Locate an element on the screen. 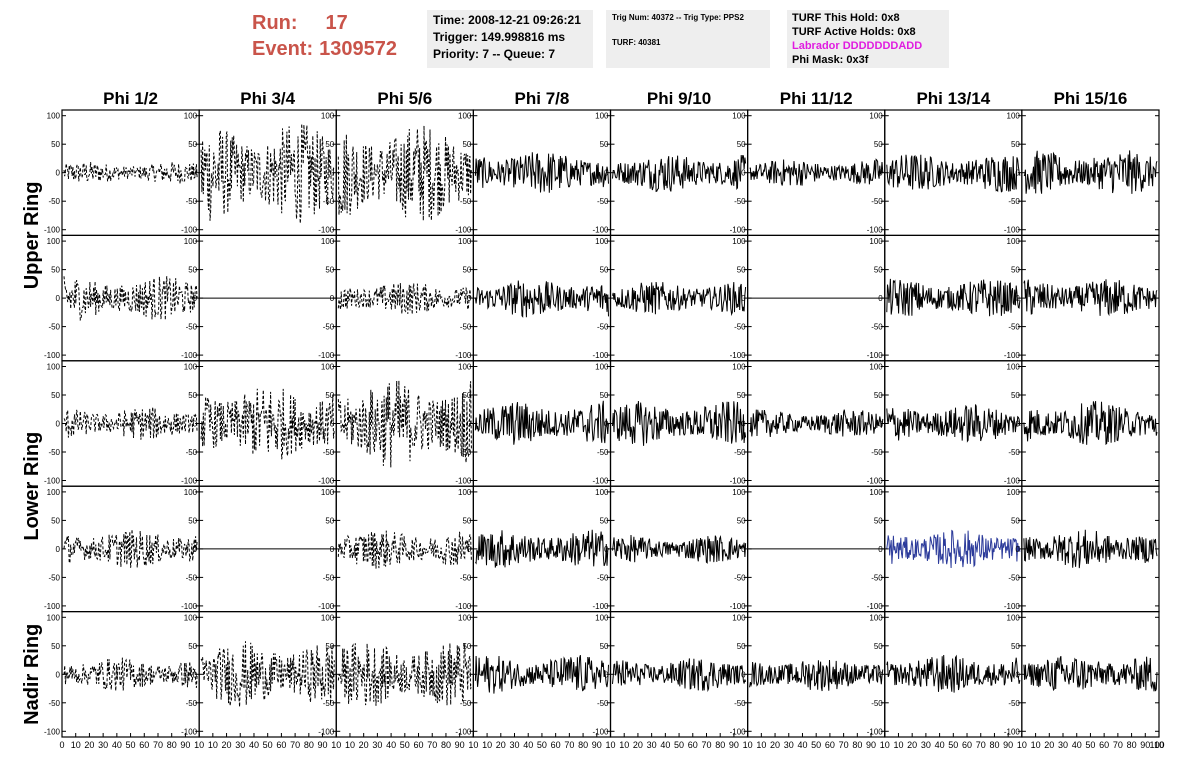 This screenshot has width=1196, height=772. run-event-block: Run: 17 Event: 1309572 is located at coordinates (324, 36).